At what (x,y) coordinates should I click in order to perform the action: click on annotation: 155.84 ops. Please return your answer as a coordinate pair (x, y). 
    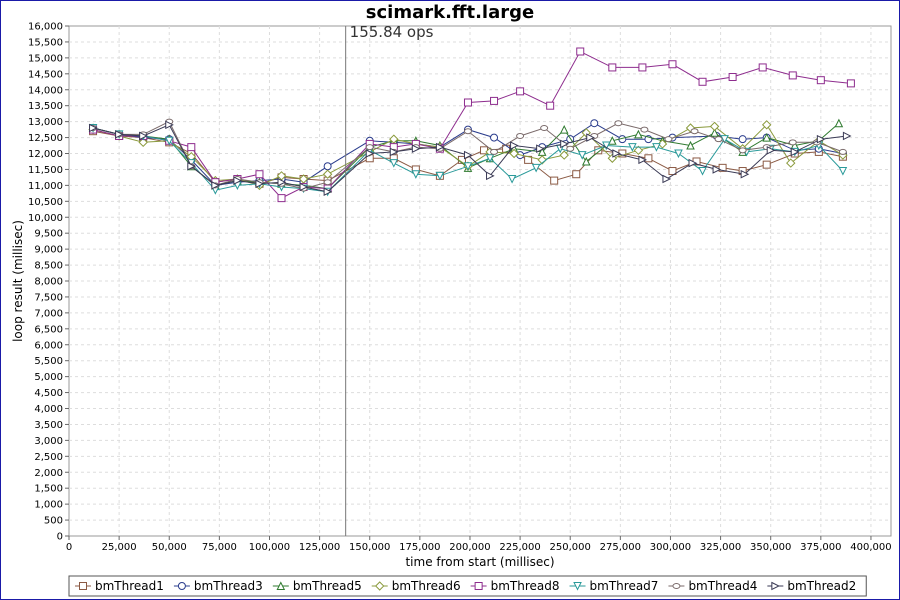
    Looking at the image, I should click on (389, 279).